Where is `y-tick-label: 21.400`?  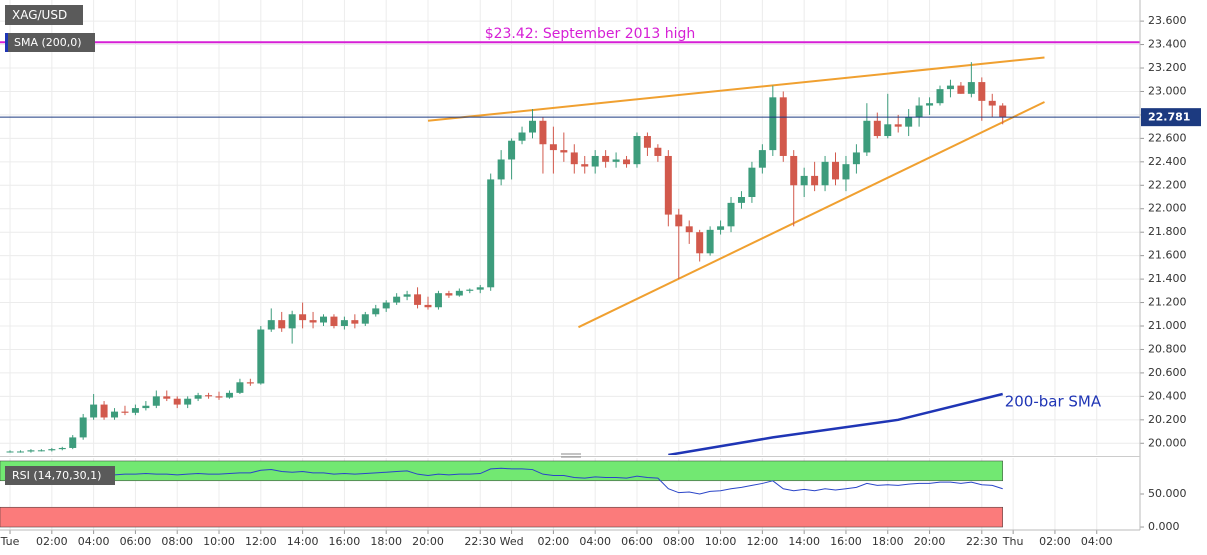 y-tick-label: 21.400 is located at coordinates (1167, 278).